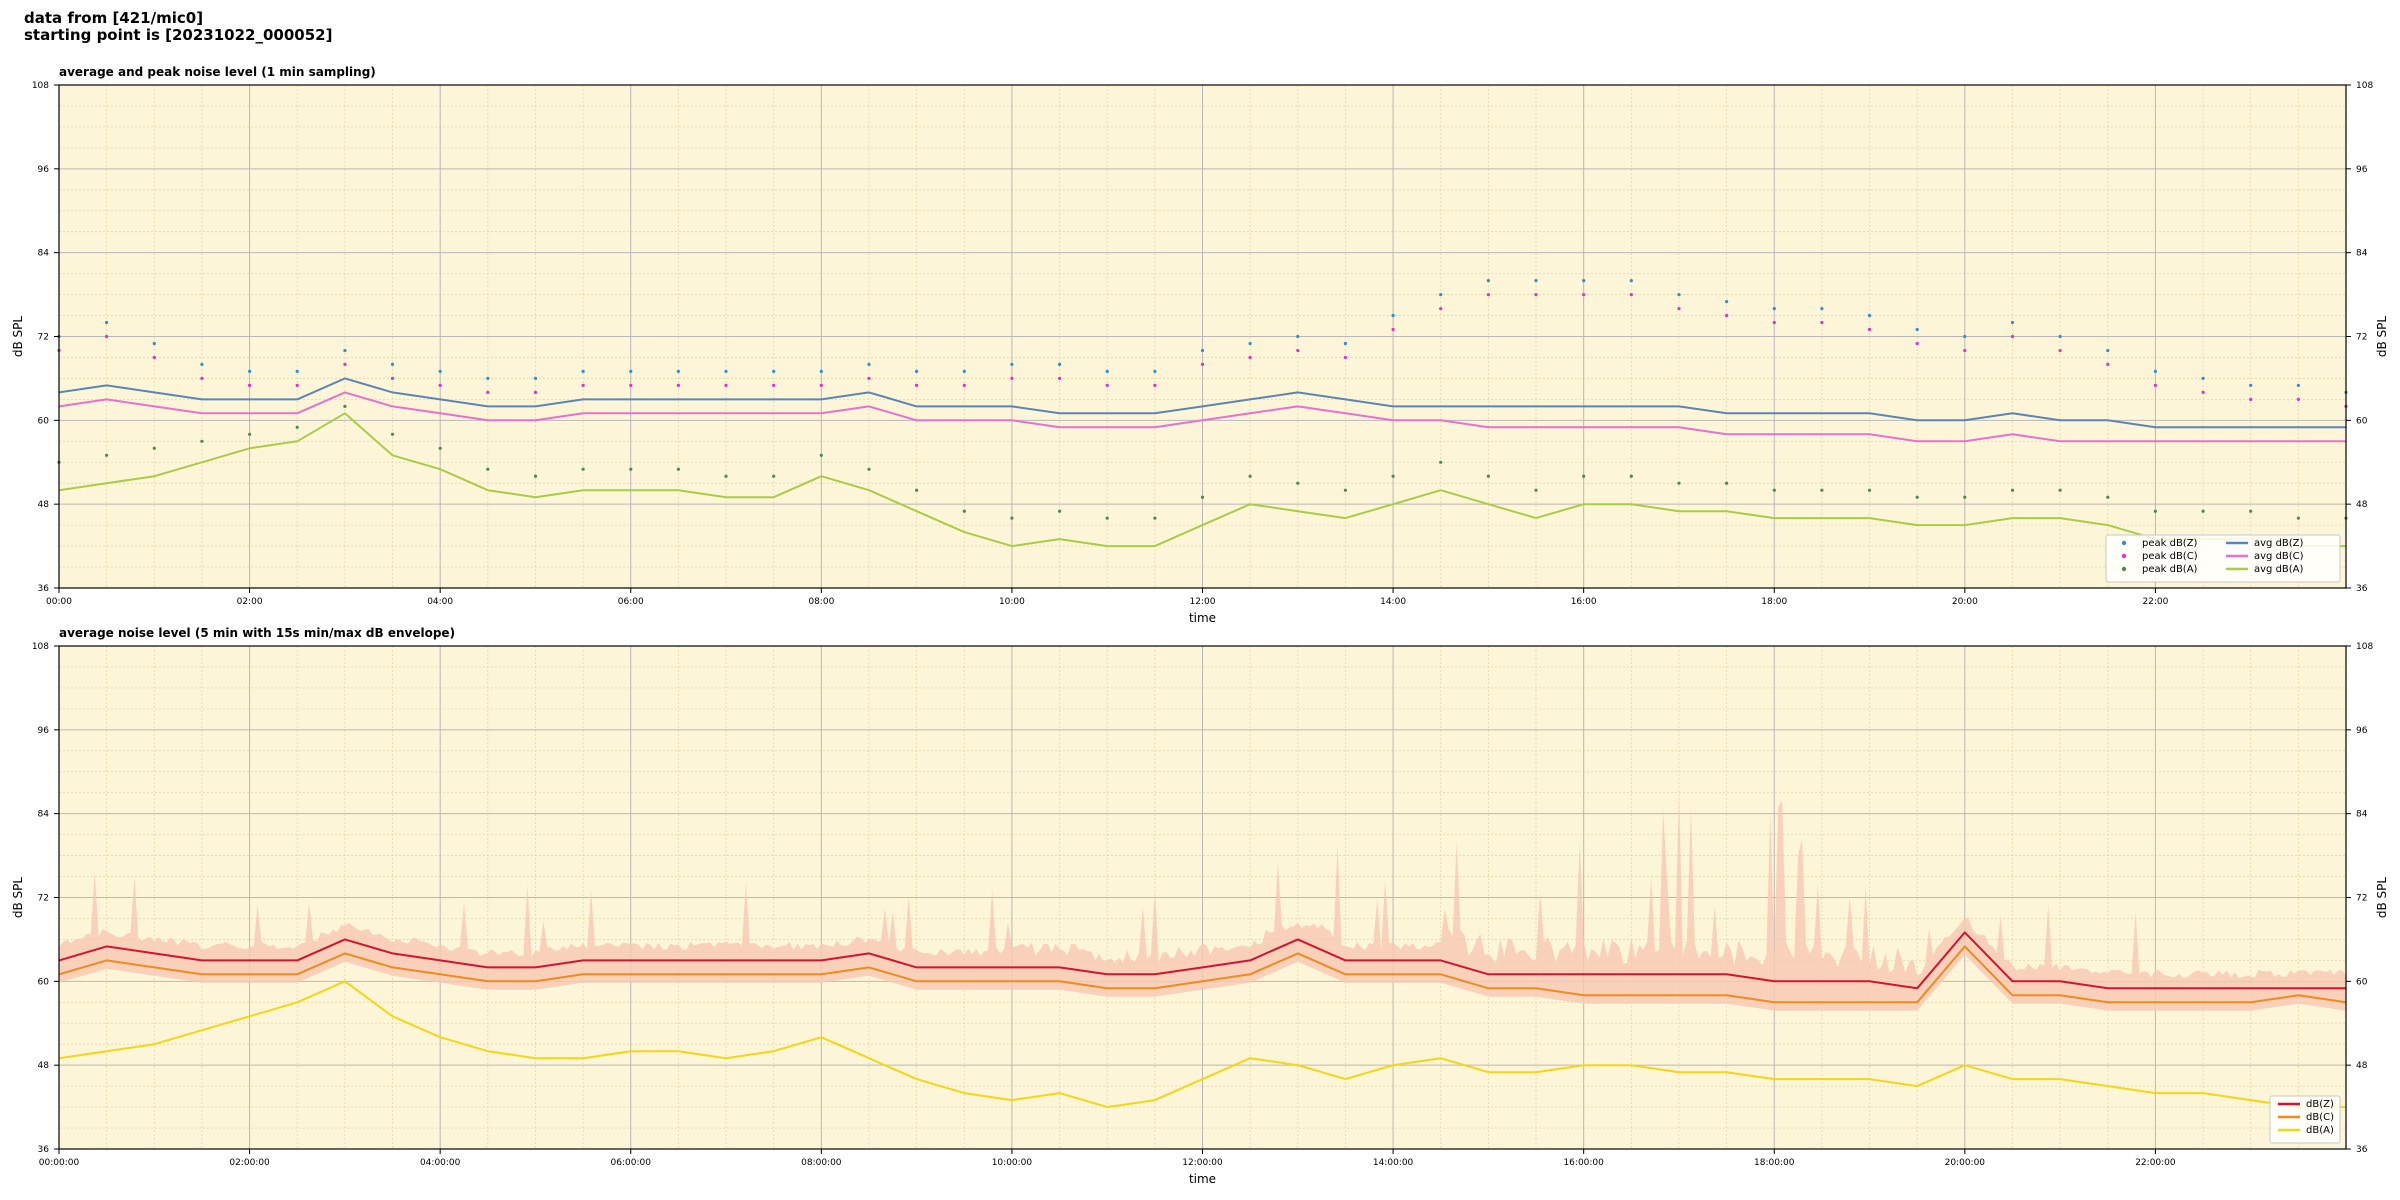  Describe the element at coordinates (2362, 815) in the screenshot. I see `y-tick-label-right: 84` at that location.